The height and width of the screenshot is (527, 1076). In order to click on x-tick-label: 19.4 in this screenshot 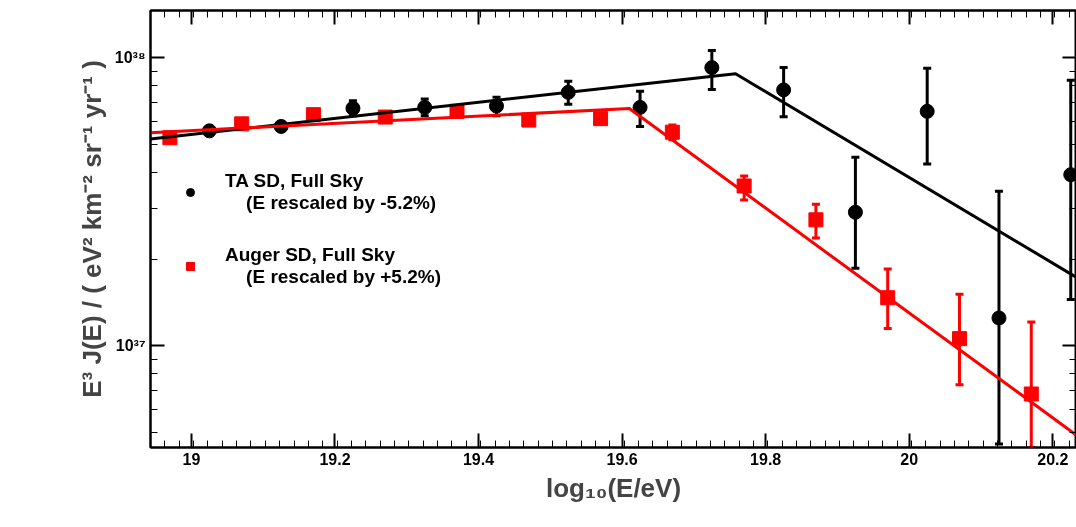, I will do `click(478, 459)`.